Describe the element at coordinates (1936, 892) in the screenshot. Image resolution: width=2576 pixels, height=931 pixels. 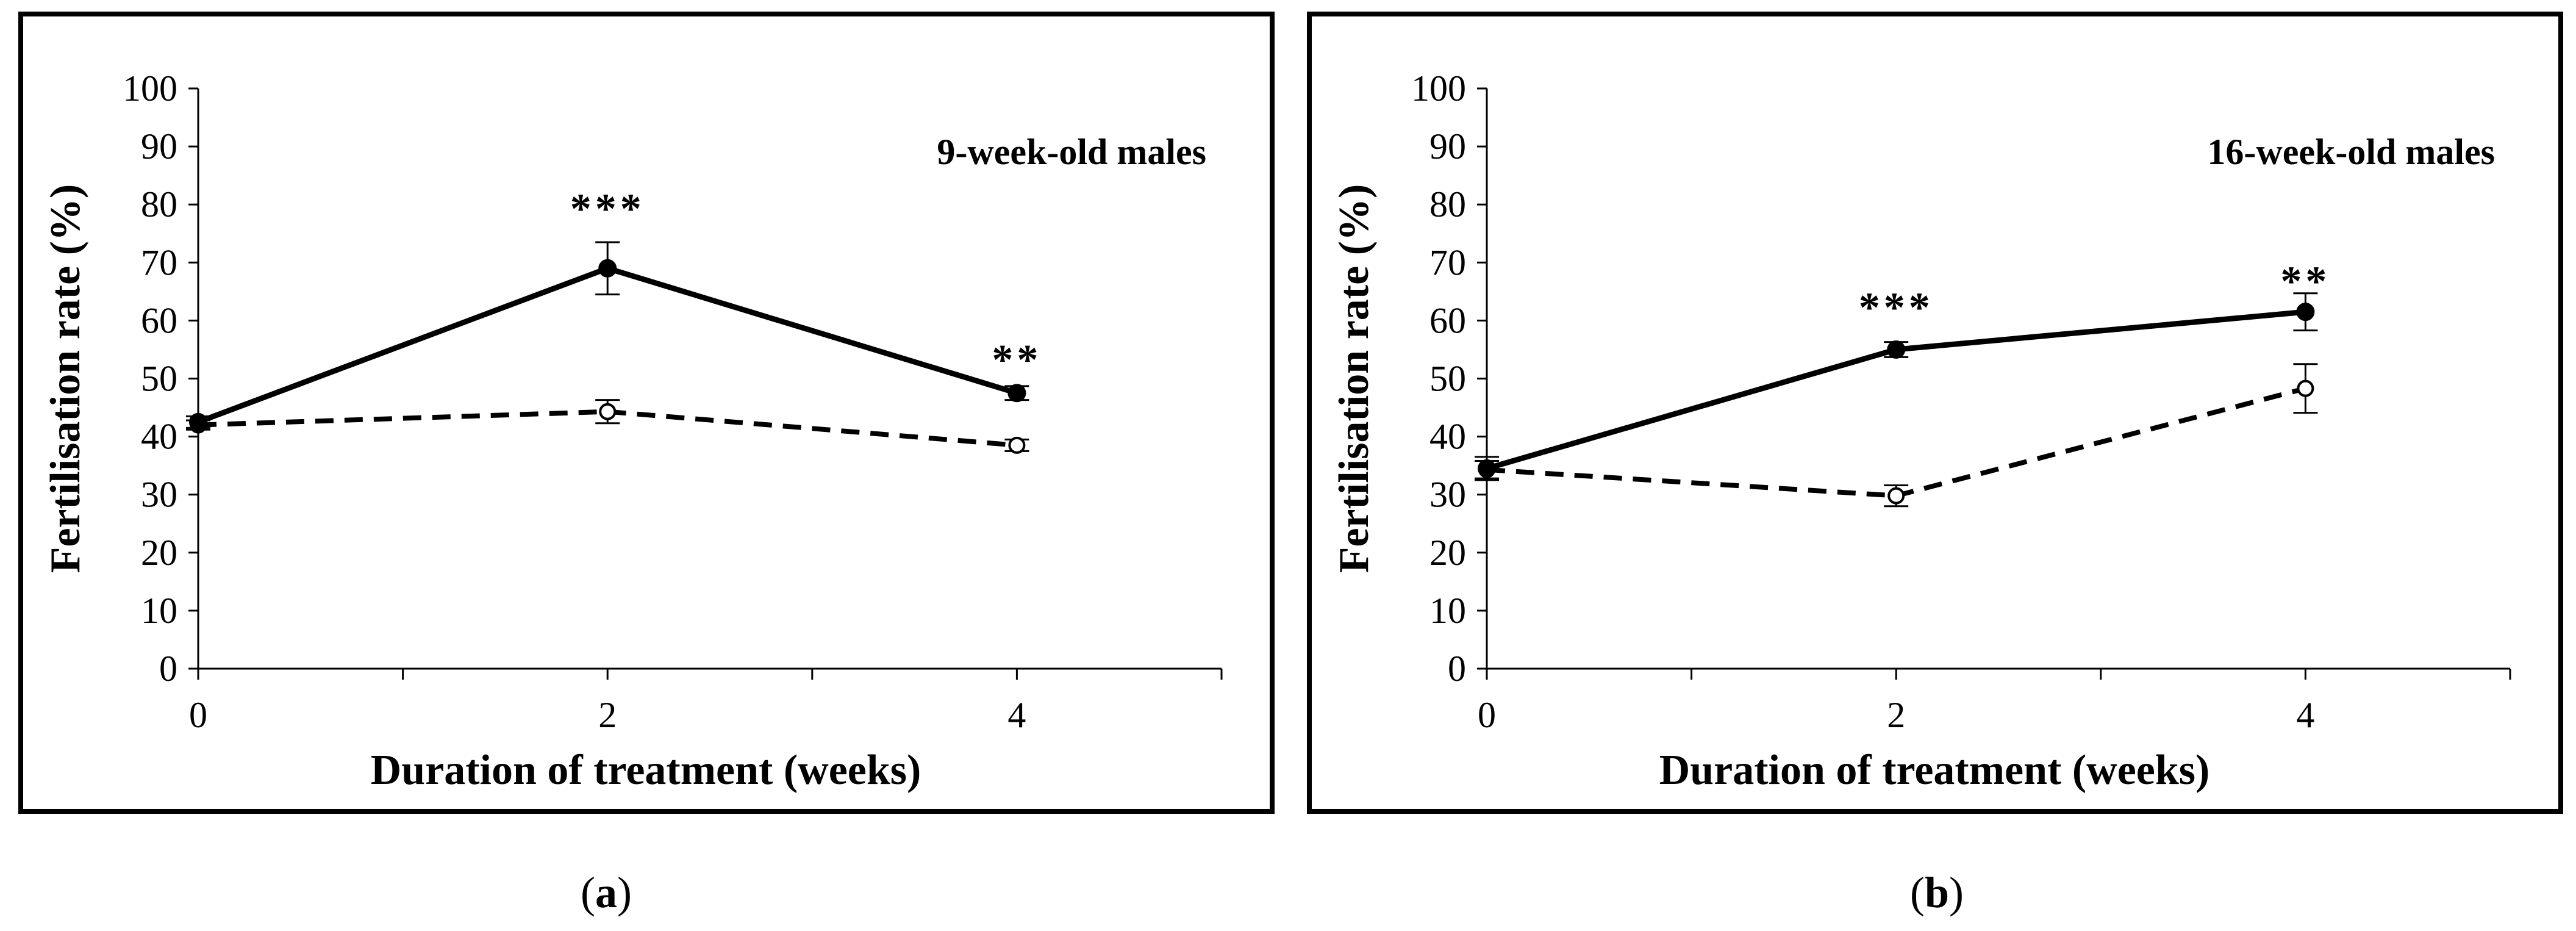
I see `caption-b: (b)` at that location.